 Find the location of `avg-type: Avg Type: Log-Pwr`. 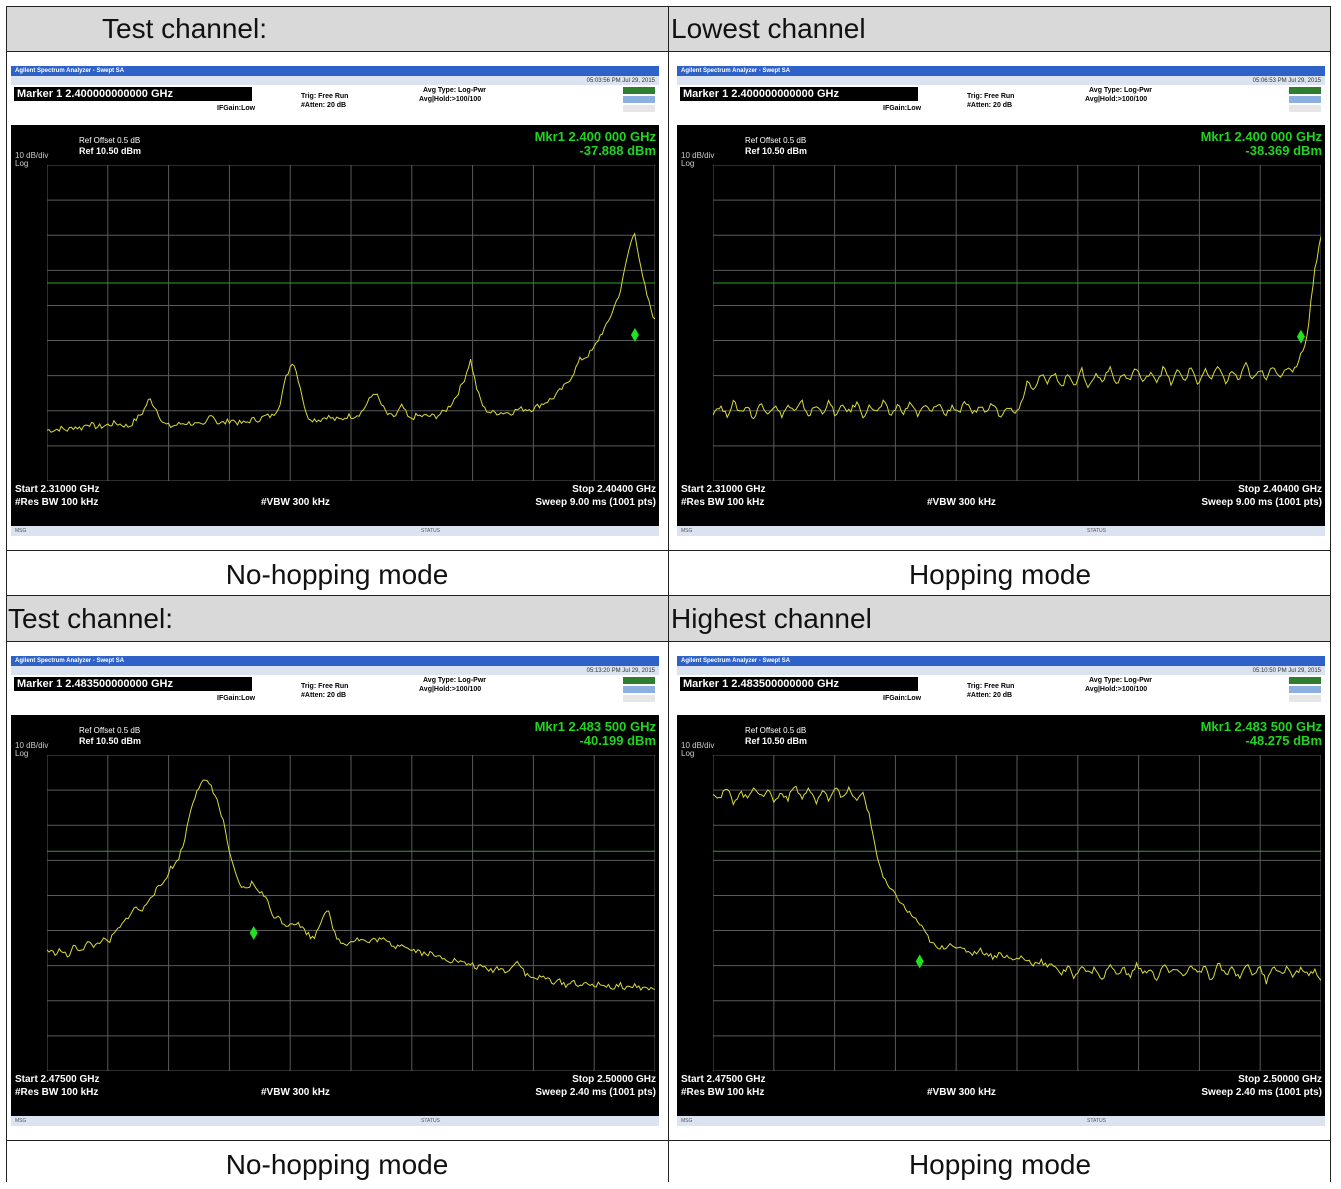

avg-type: Avg Type: Log-Pwr is located at coordinates (1120, 90).